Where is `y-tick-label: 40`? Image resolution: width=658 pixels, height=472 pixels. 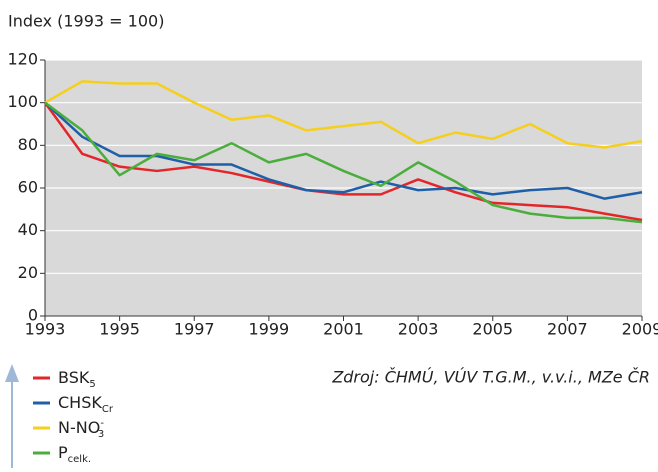
y-tick-label: 40 is located at coordinates (28, 229).